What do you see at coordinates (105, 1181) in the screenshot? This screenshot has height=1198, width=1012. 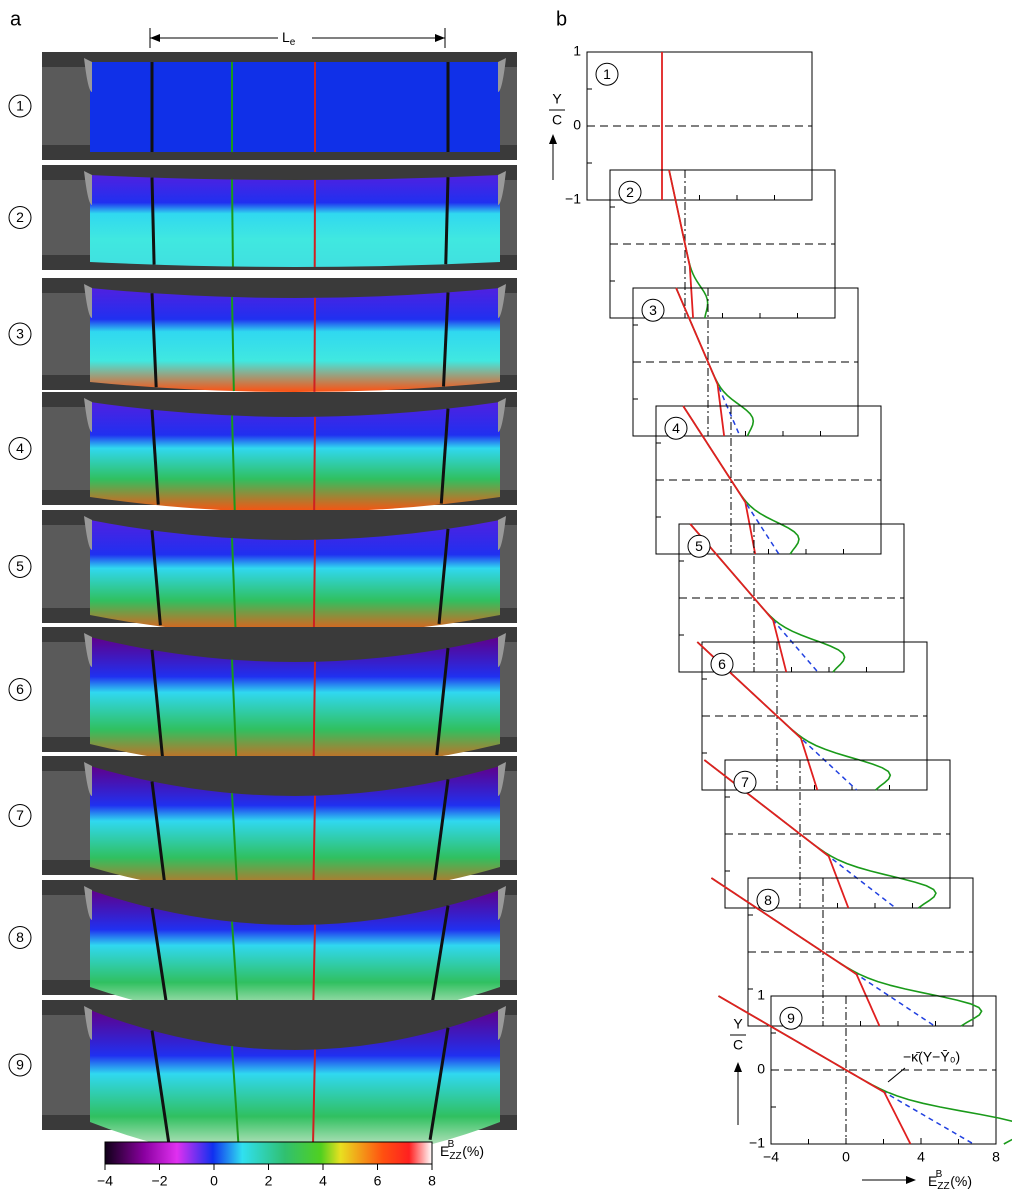 I see `colorbar-tick-label: −4` at bounding box center [105, 1181].